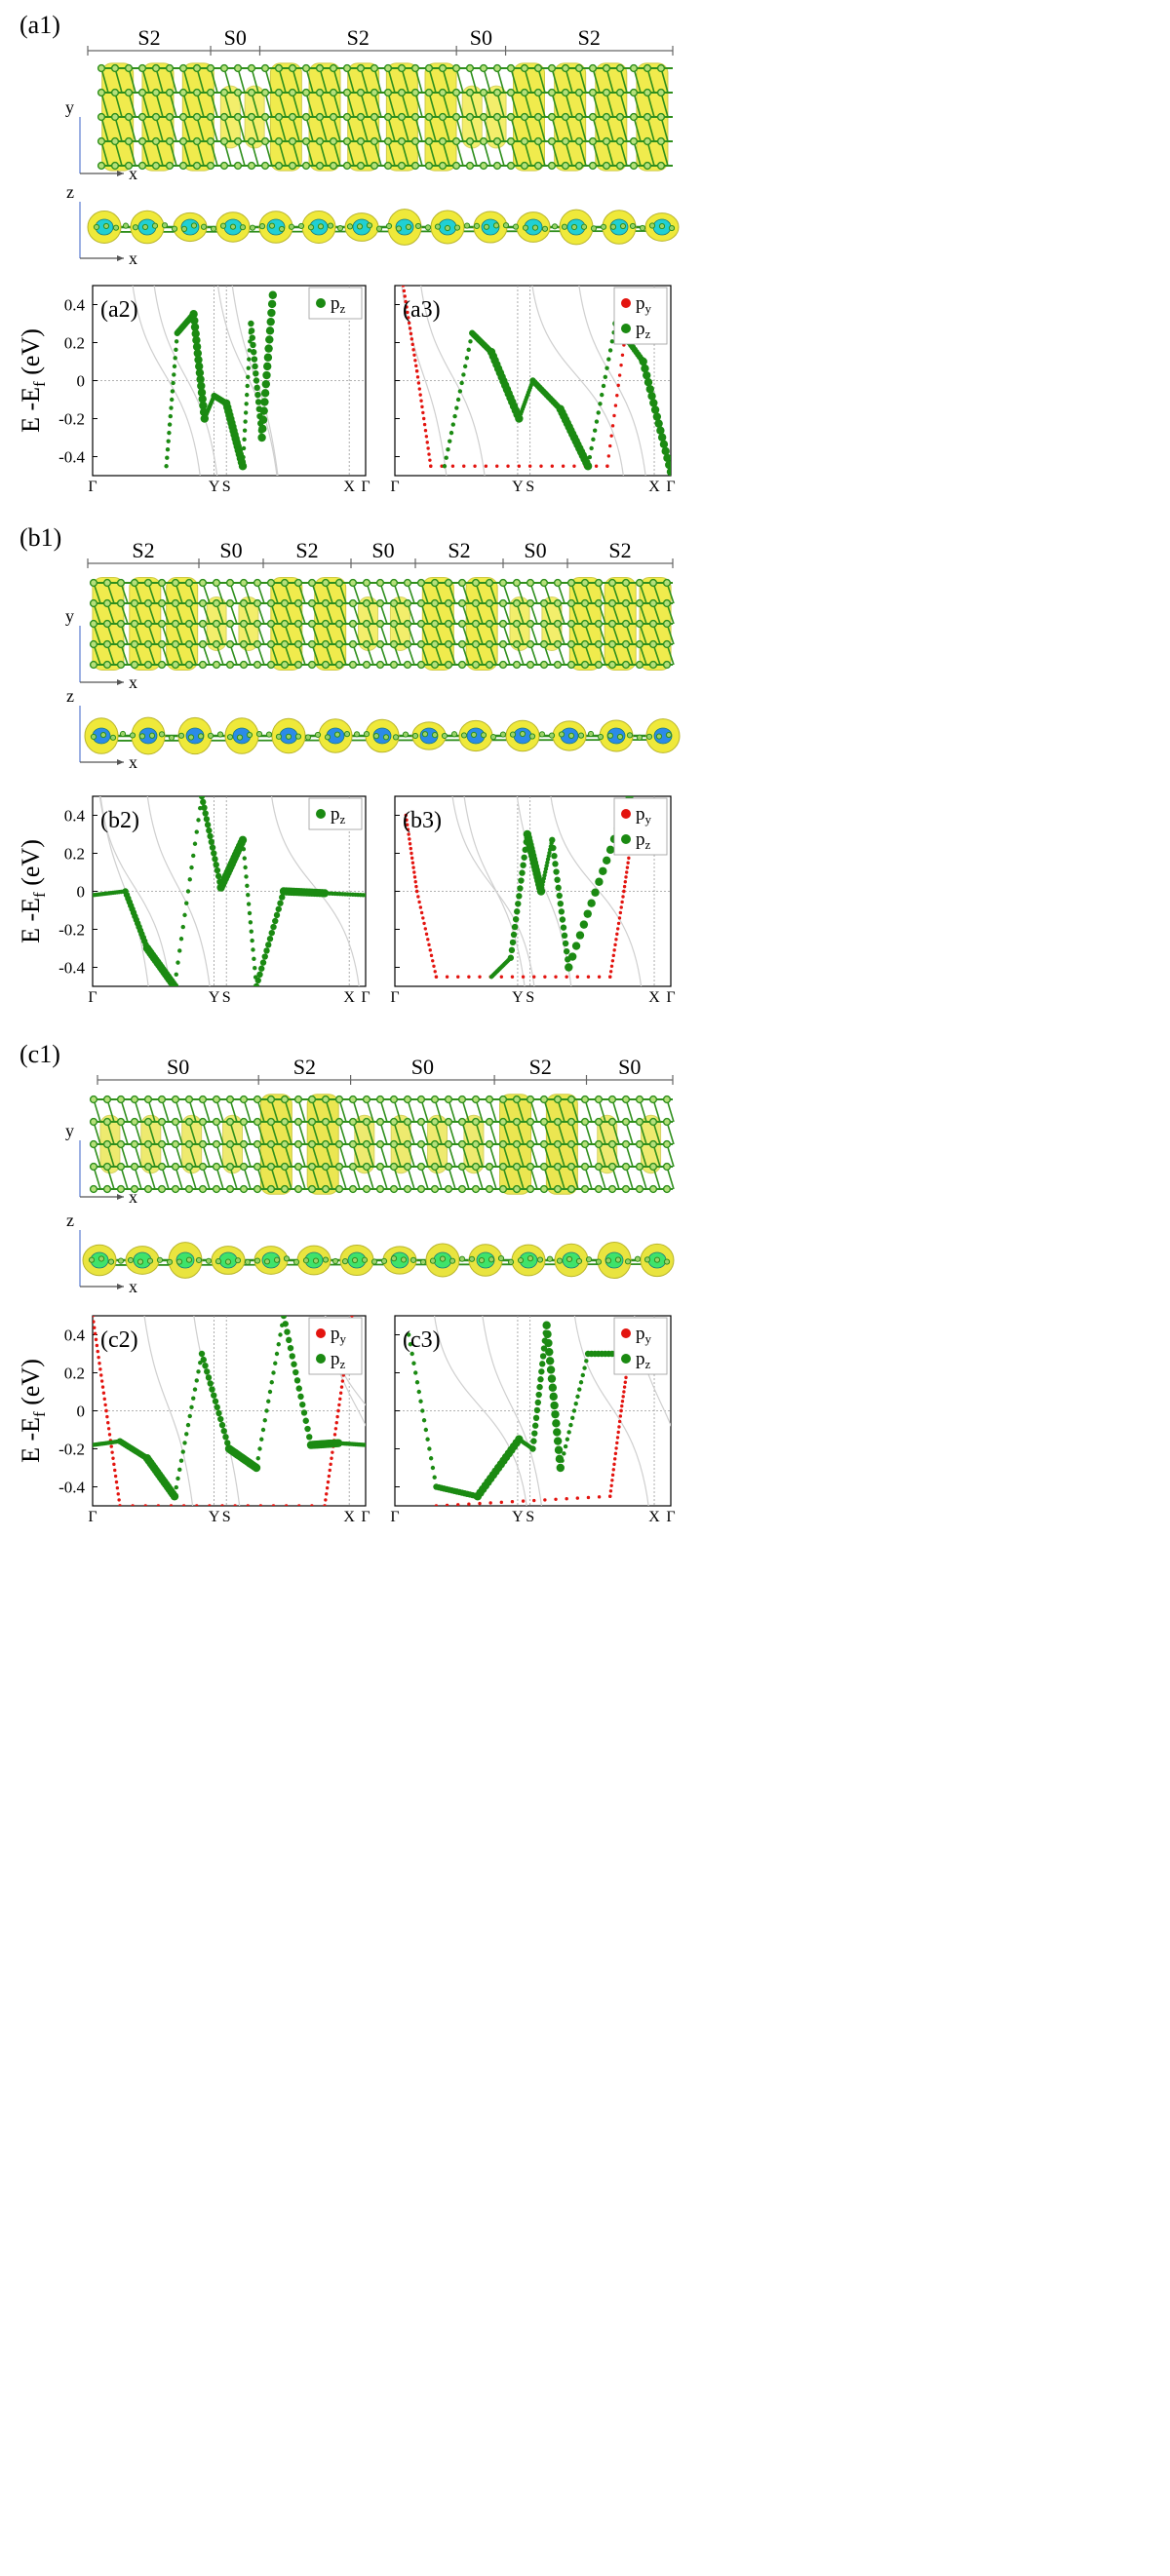 The width and height of the screenshot is (1170, 2576). What do you see at coordinates (422, 1340) in the screenshot?
I see `plot-label: (c3)` at bounding box center [422, 1340].